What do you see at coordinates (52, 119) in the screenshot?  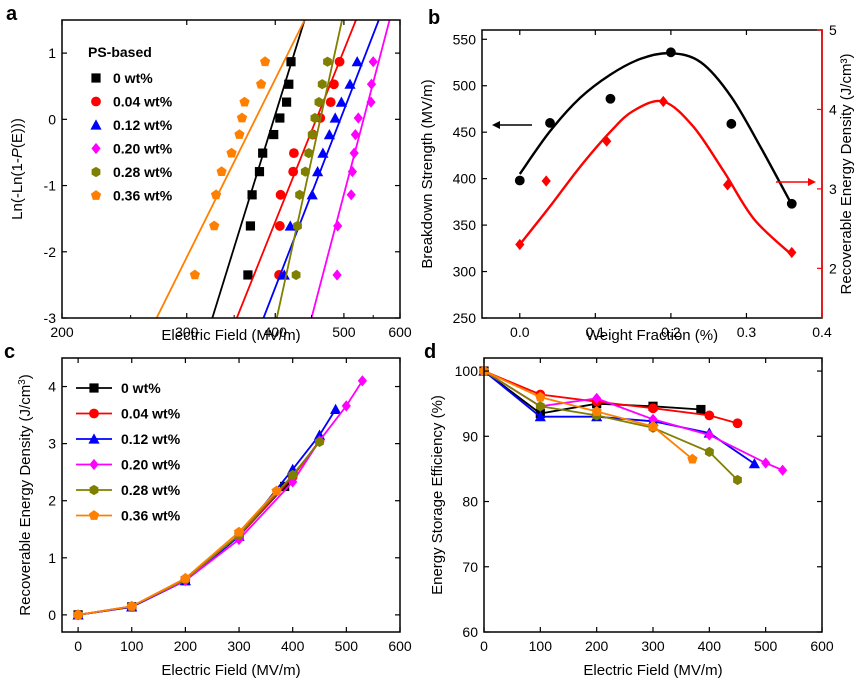 I see `y-tick-label: 0` at bounding box center [52, 119].